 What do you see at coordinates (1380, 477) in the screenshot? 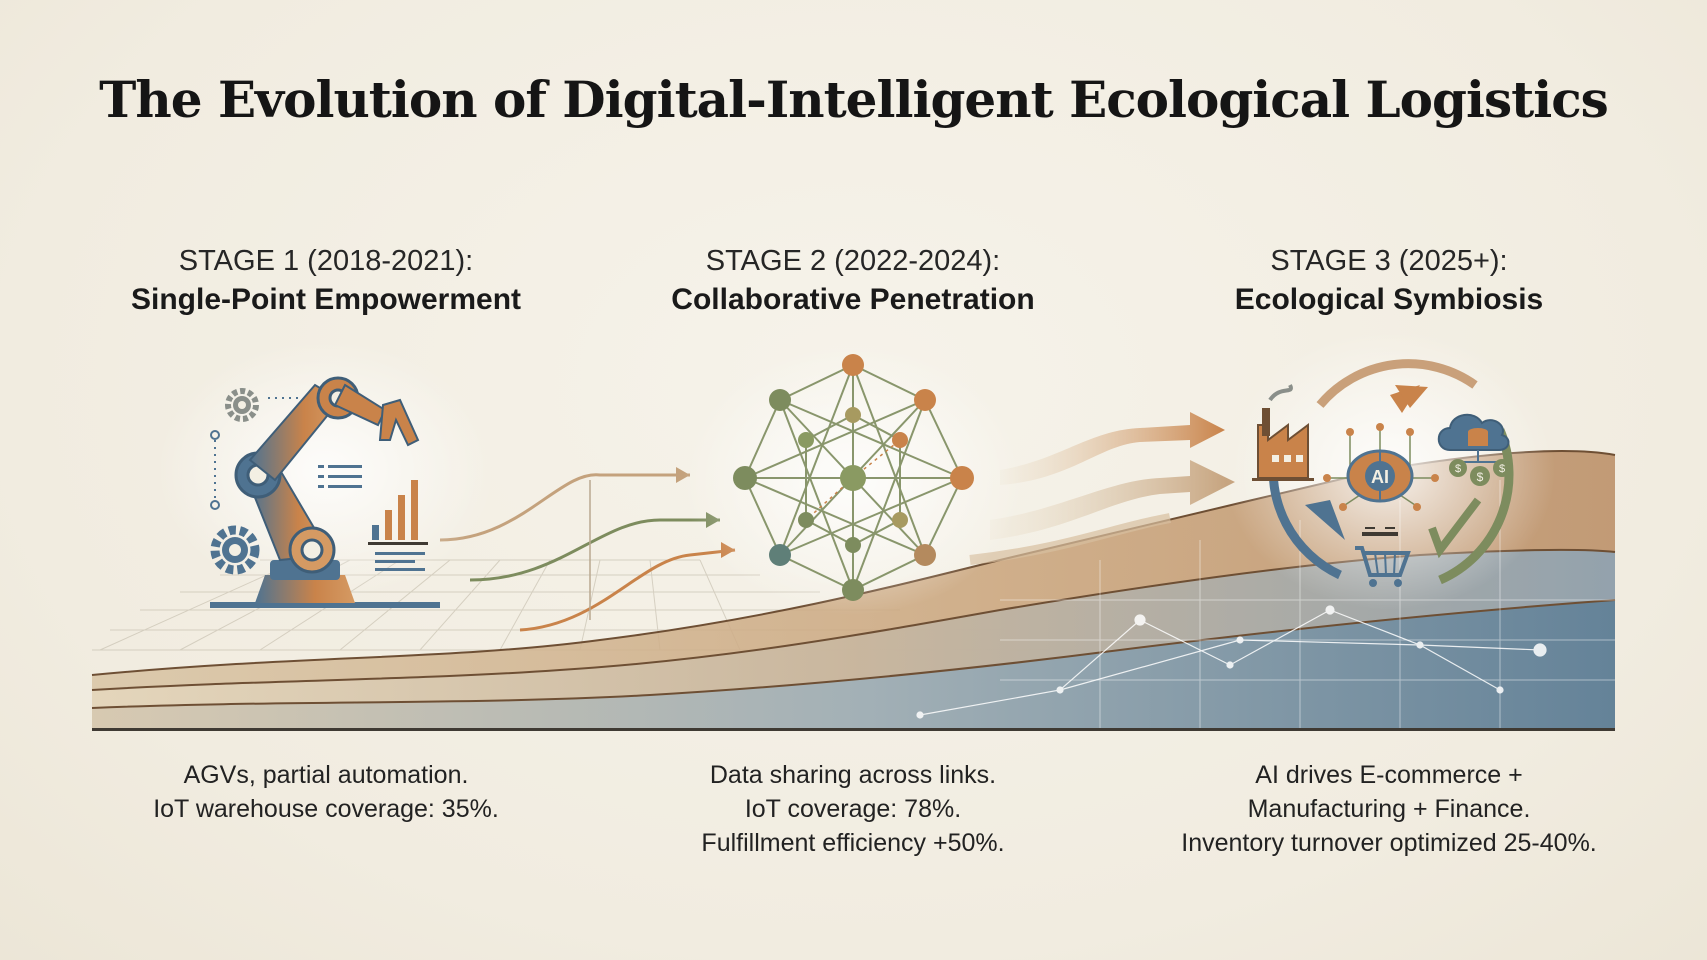
I see `ai-badge: AI` at bounding box center [1380, 477].